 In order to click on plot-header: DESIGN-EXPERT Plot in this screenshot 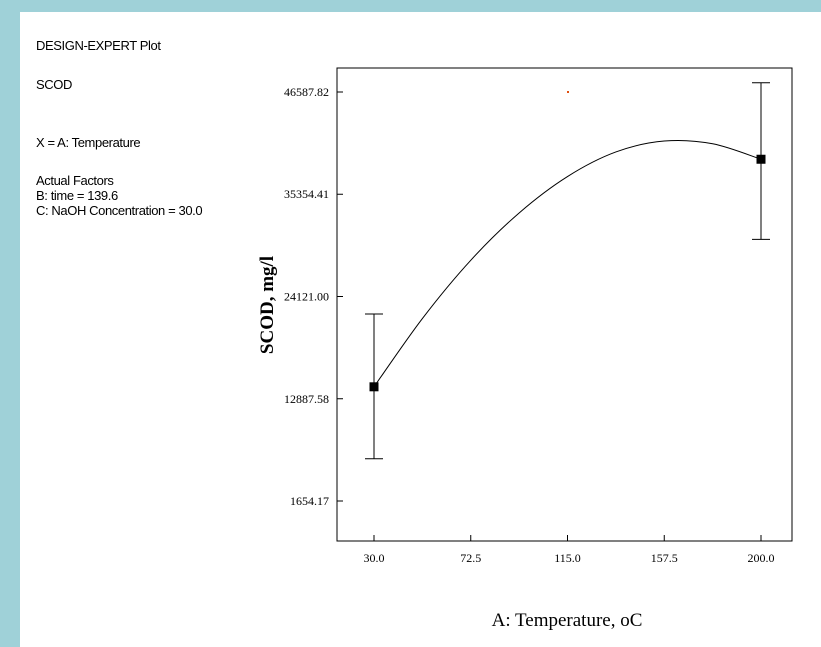, I will do `click(98, 45)`.